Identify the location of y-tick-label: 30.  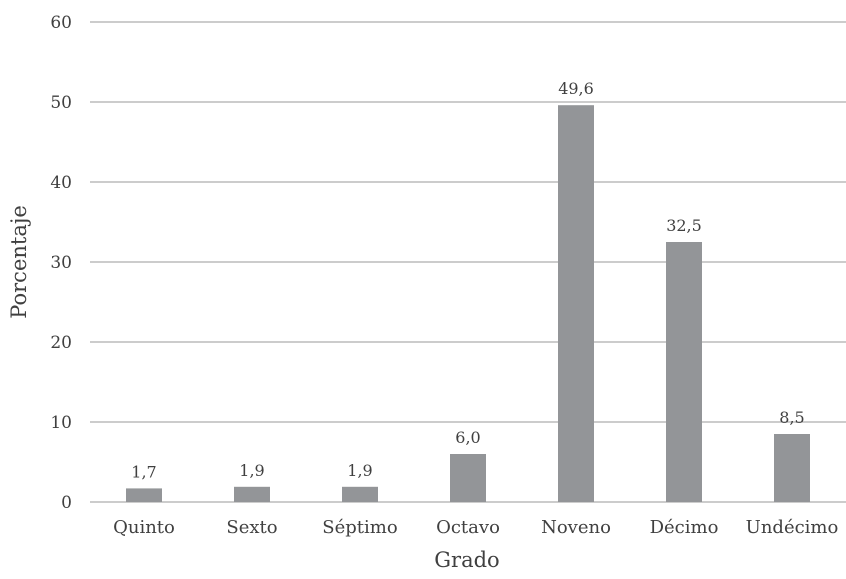
(61, 263).